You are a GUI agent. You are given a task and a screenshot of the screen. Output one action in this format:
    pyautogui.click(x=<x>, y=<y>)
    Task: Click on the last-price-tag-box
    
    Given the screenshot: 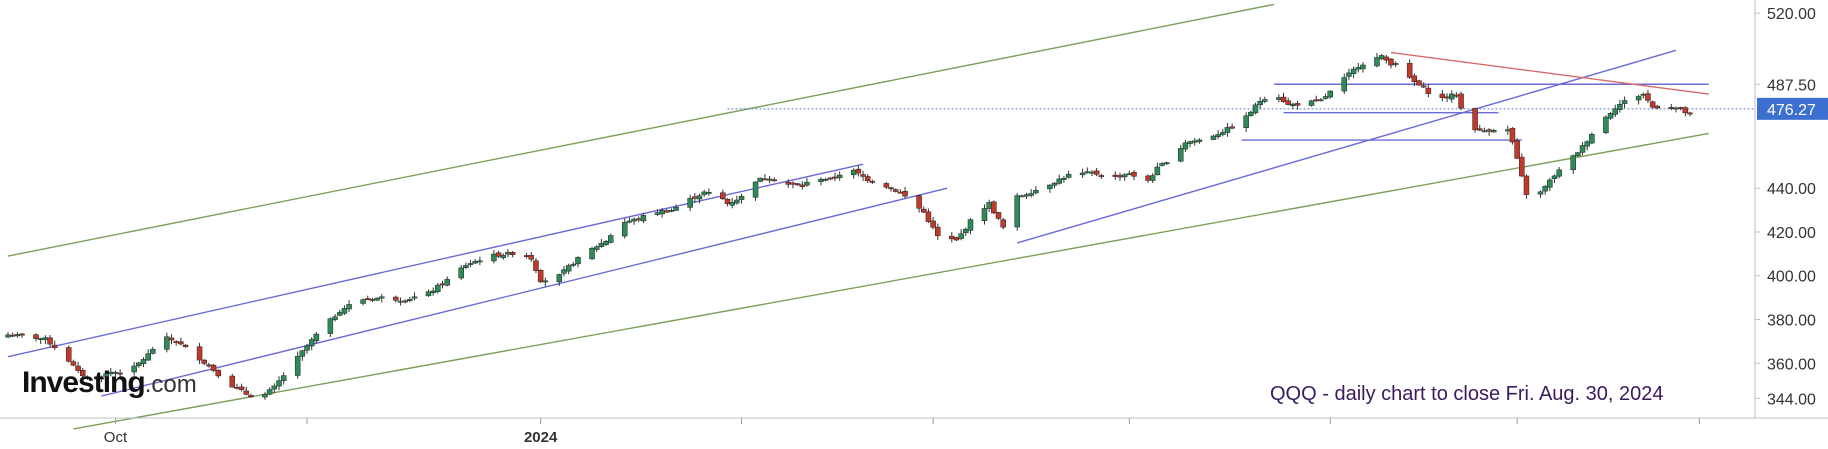 What is the action you would take?
    pyautogui.click(x=1792, y=108)
    